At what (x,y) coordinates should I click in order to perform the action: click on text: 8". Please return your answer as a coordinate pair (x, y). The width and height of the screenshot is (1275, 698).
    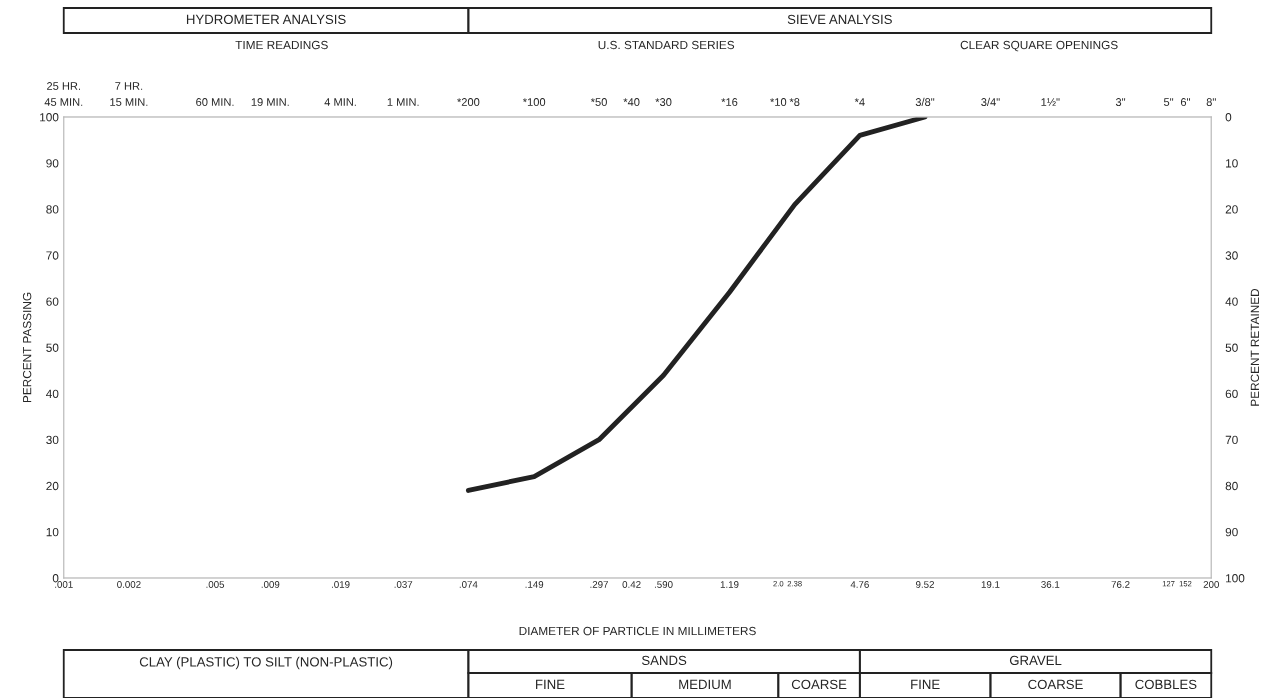
    Looking at the image, I should click on (1211, 102).